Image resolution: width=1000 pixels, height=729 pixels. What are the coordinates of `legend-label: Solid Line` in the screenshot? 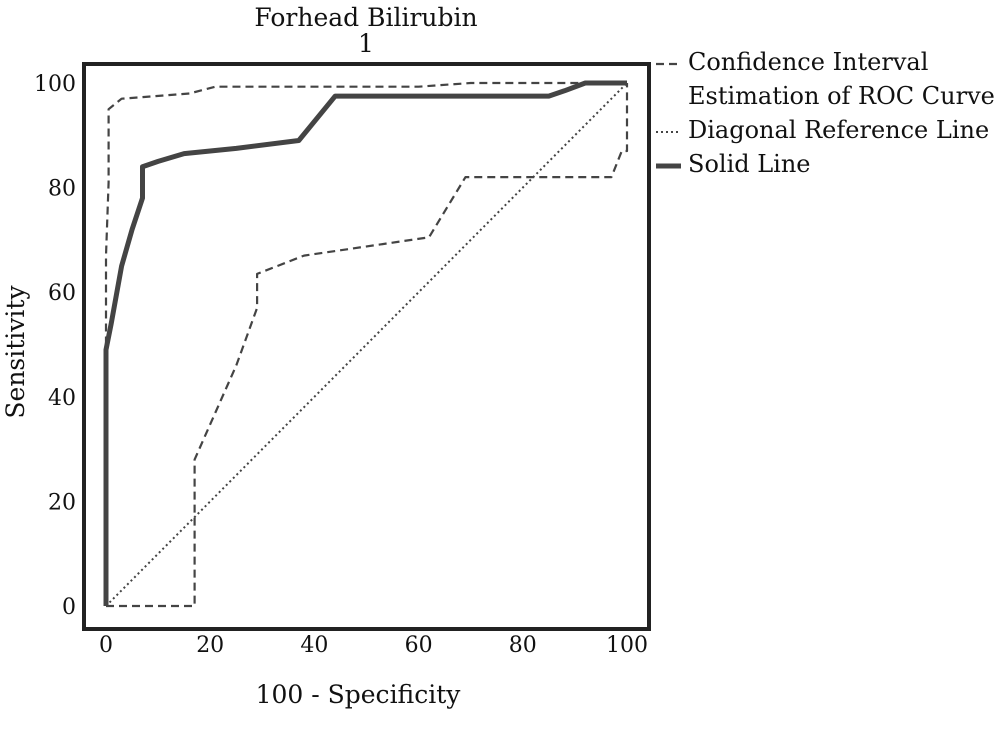 It's located at (749, 164).